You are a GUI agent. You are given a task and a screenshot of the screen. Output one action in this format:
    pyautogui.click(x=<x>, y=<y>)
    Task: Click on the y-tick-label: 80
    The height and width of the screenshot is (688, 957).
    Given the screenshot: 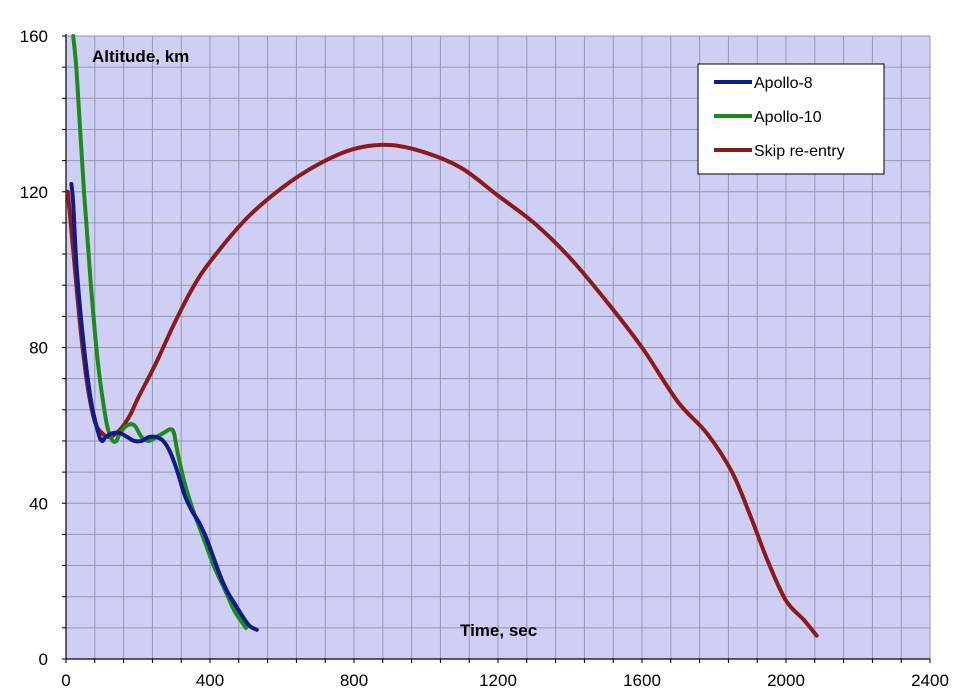 What is the action you would take?
    pyautogui.click(x=38, y=348)
    